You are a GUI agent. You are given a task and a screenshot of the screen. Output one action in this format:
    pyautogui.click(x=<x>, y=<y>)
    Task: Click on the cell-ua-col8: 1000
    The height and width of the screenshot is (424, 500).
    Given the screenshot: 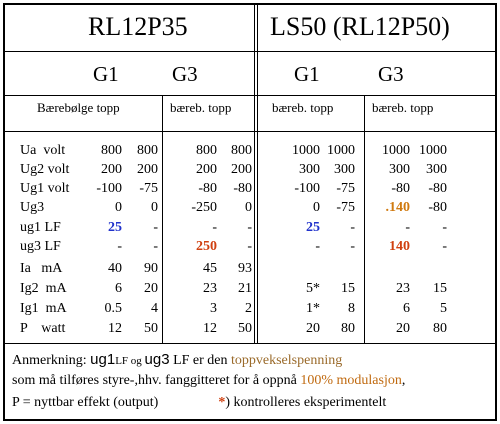 What is the action you would take?
    pyautogui.click(x=433, y=150)
    